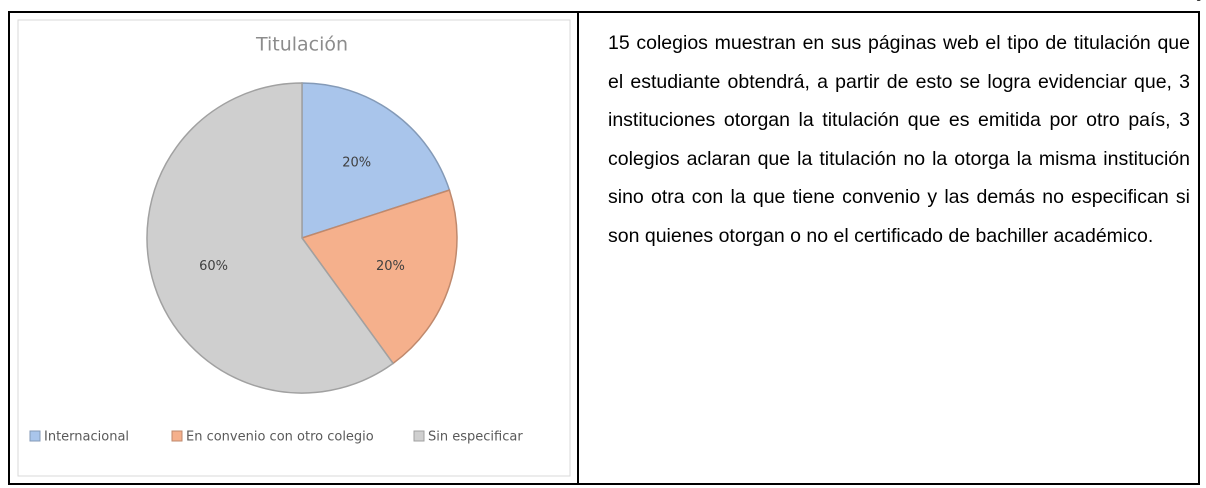 The width and height of the screenshot is (1206, 488). Describe the element at coordinates (213, 266) in the screenshot. I see `data-label: 60%` at that location.